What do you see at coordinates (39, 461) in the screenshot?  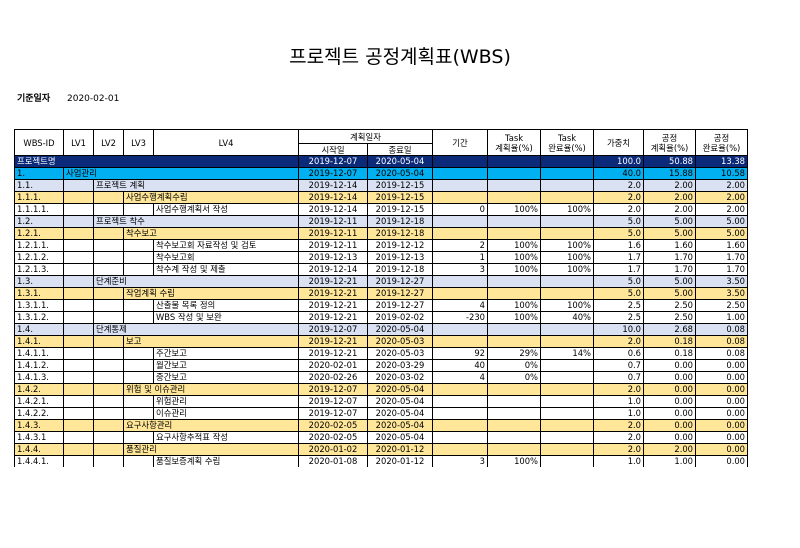 I see `wbs-id-cell: 1.4.4.1.` at bounding box center [39, 461].